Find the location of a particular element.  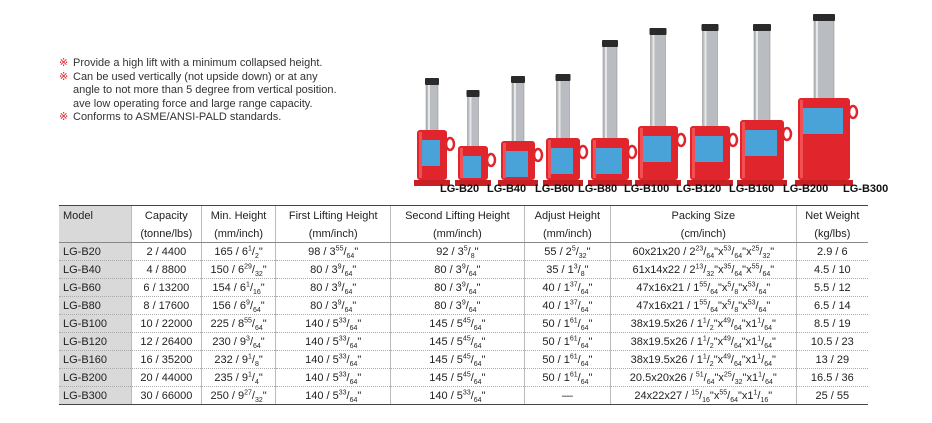

table-cell: 6.5 / 14 is located at coordinates (831, 305).